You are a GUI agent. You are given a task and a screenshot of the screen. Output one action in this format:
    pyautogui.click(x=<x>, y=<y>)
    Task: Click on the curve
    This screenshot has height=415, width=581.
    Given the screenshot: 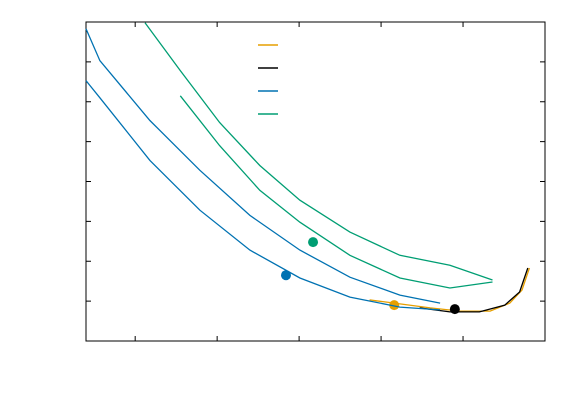 What is the action you would take?
    pyautogui.click(x=474, y=290)
    